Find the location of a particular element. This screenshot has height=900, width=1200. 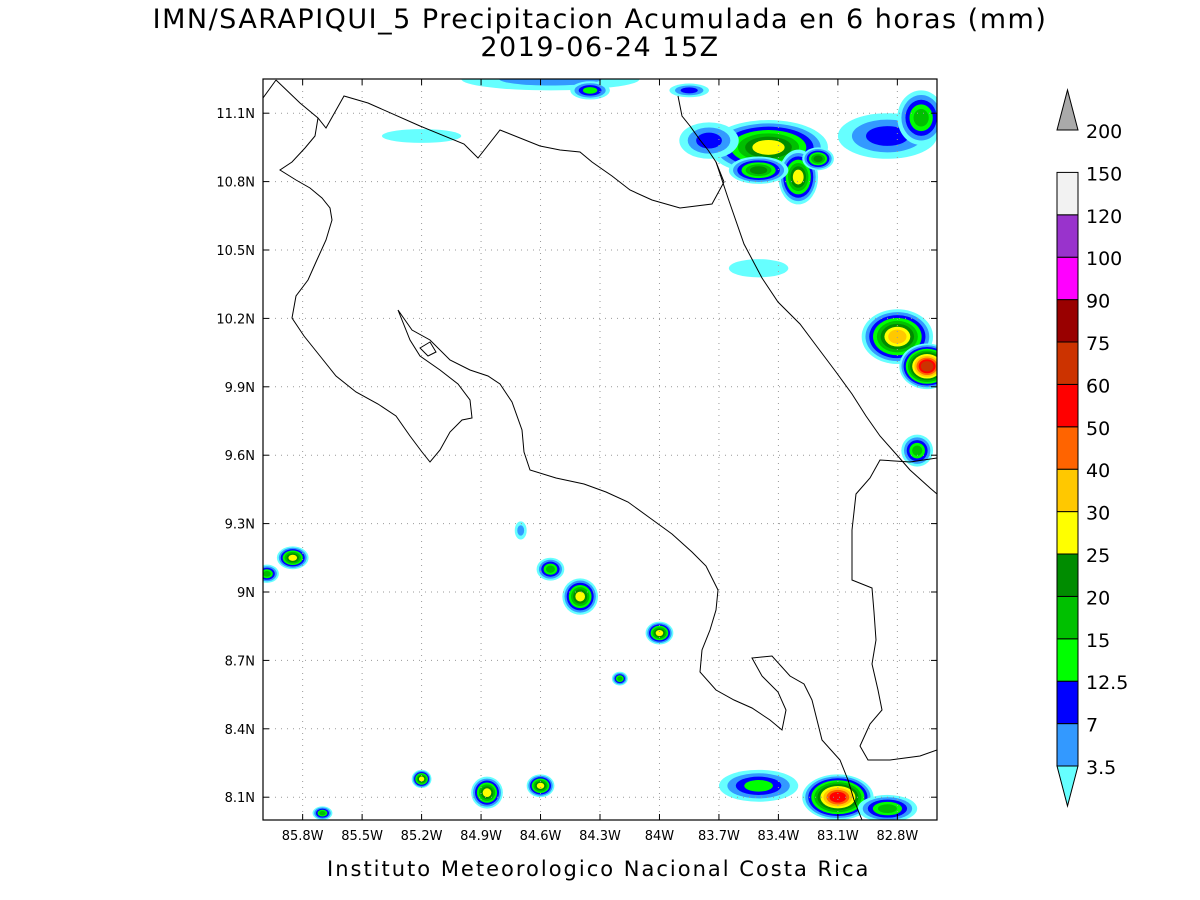

legend-label: 7 is located at coordinates (1092, 726).